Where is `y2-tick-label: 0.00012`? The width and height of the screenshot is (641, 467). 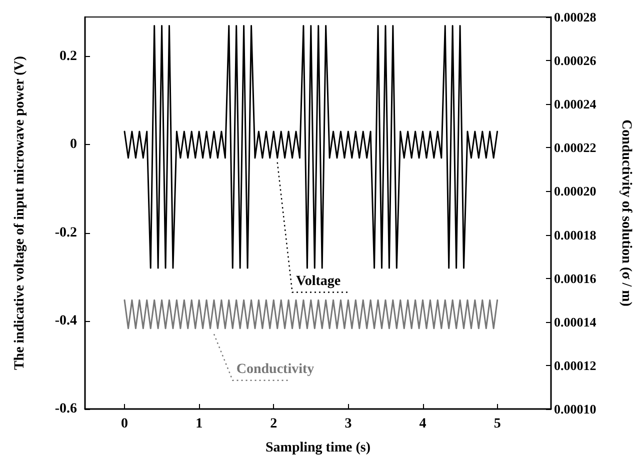 y2-tick-label: 0.00012 is located at coordinates (575, 365).